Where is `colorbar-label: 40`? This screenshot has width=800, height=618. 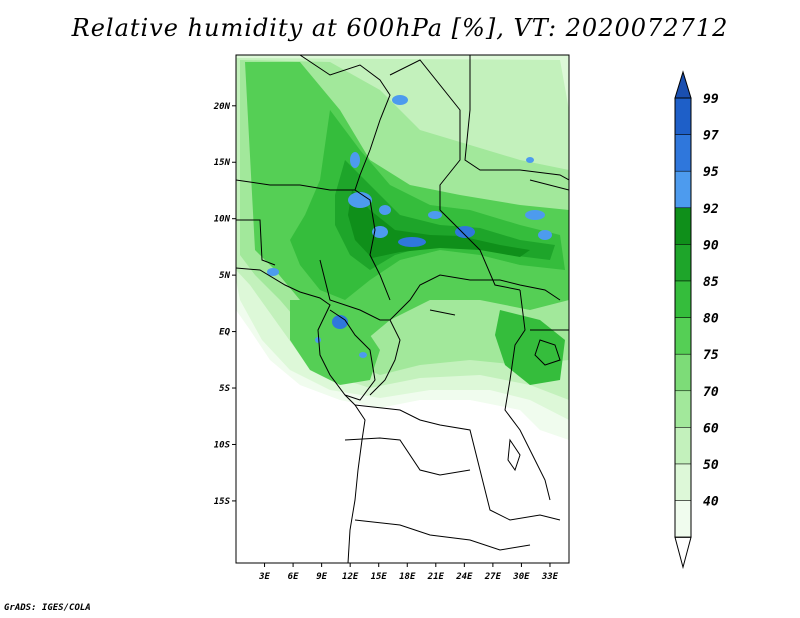
colorbar-label: 40 is located at coordinates (711, 502).